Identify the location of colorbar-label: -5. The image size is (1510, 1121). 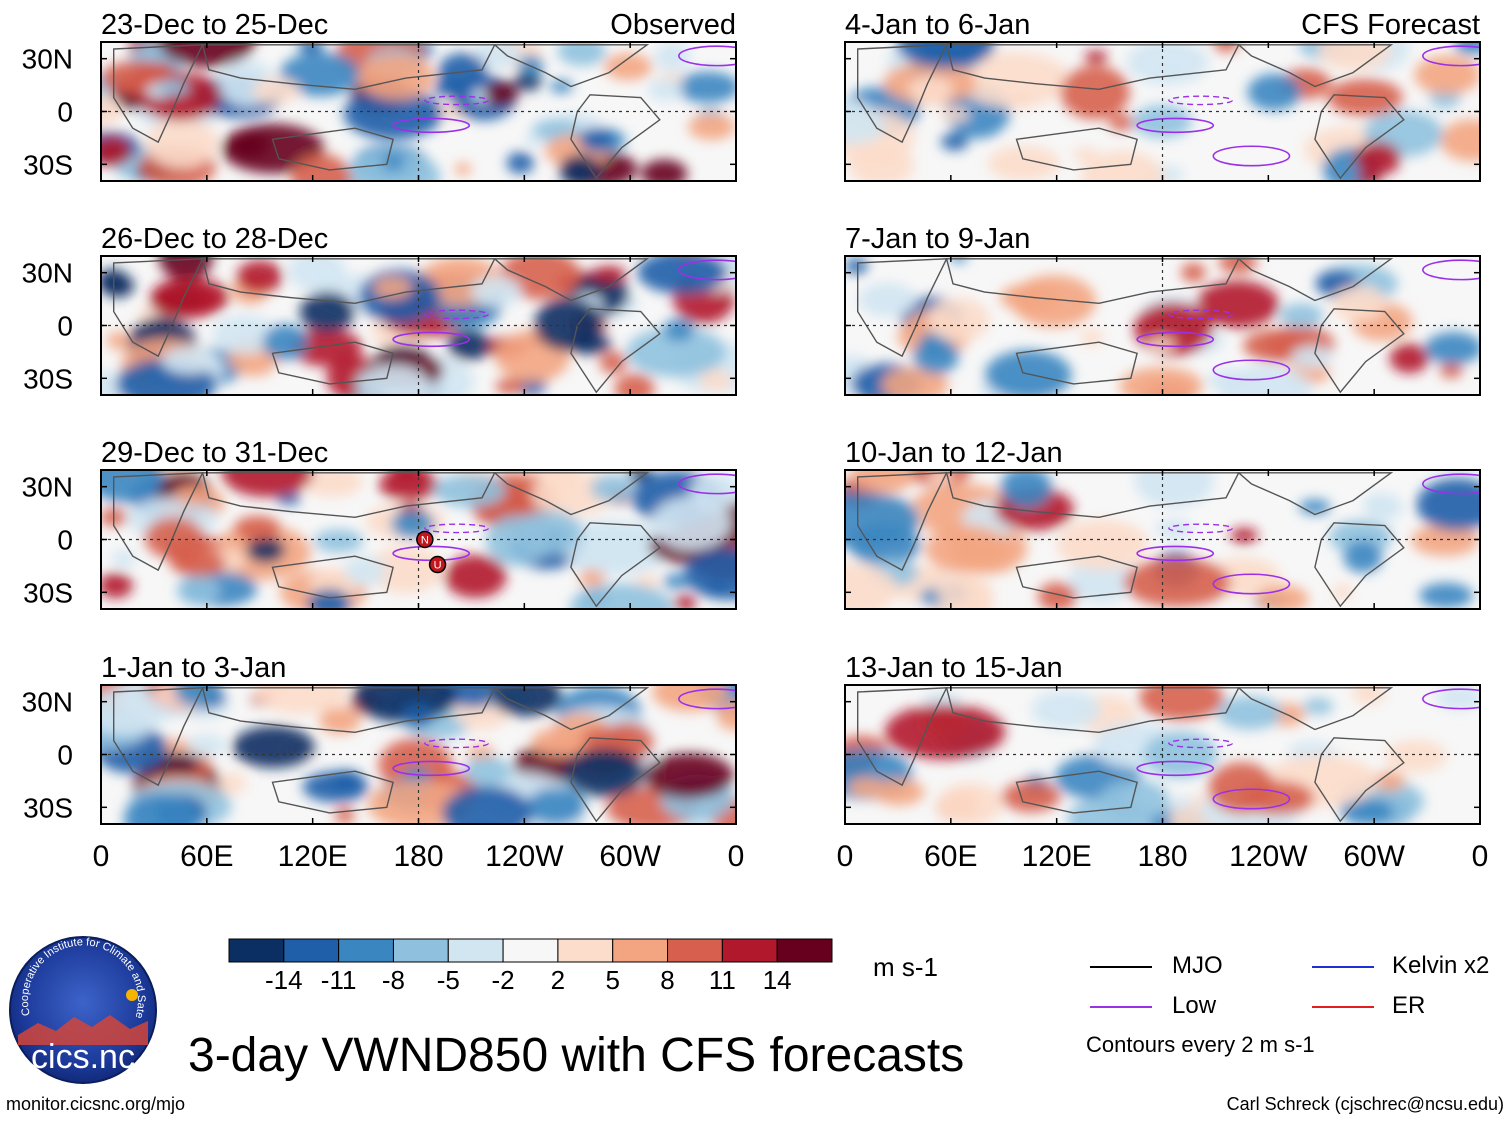
(448, 980).